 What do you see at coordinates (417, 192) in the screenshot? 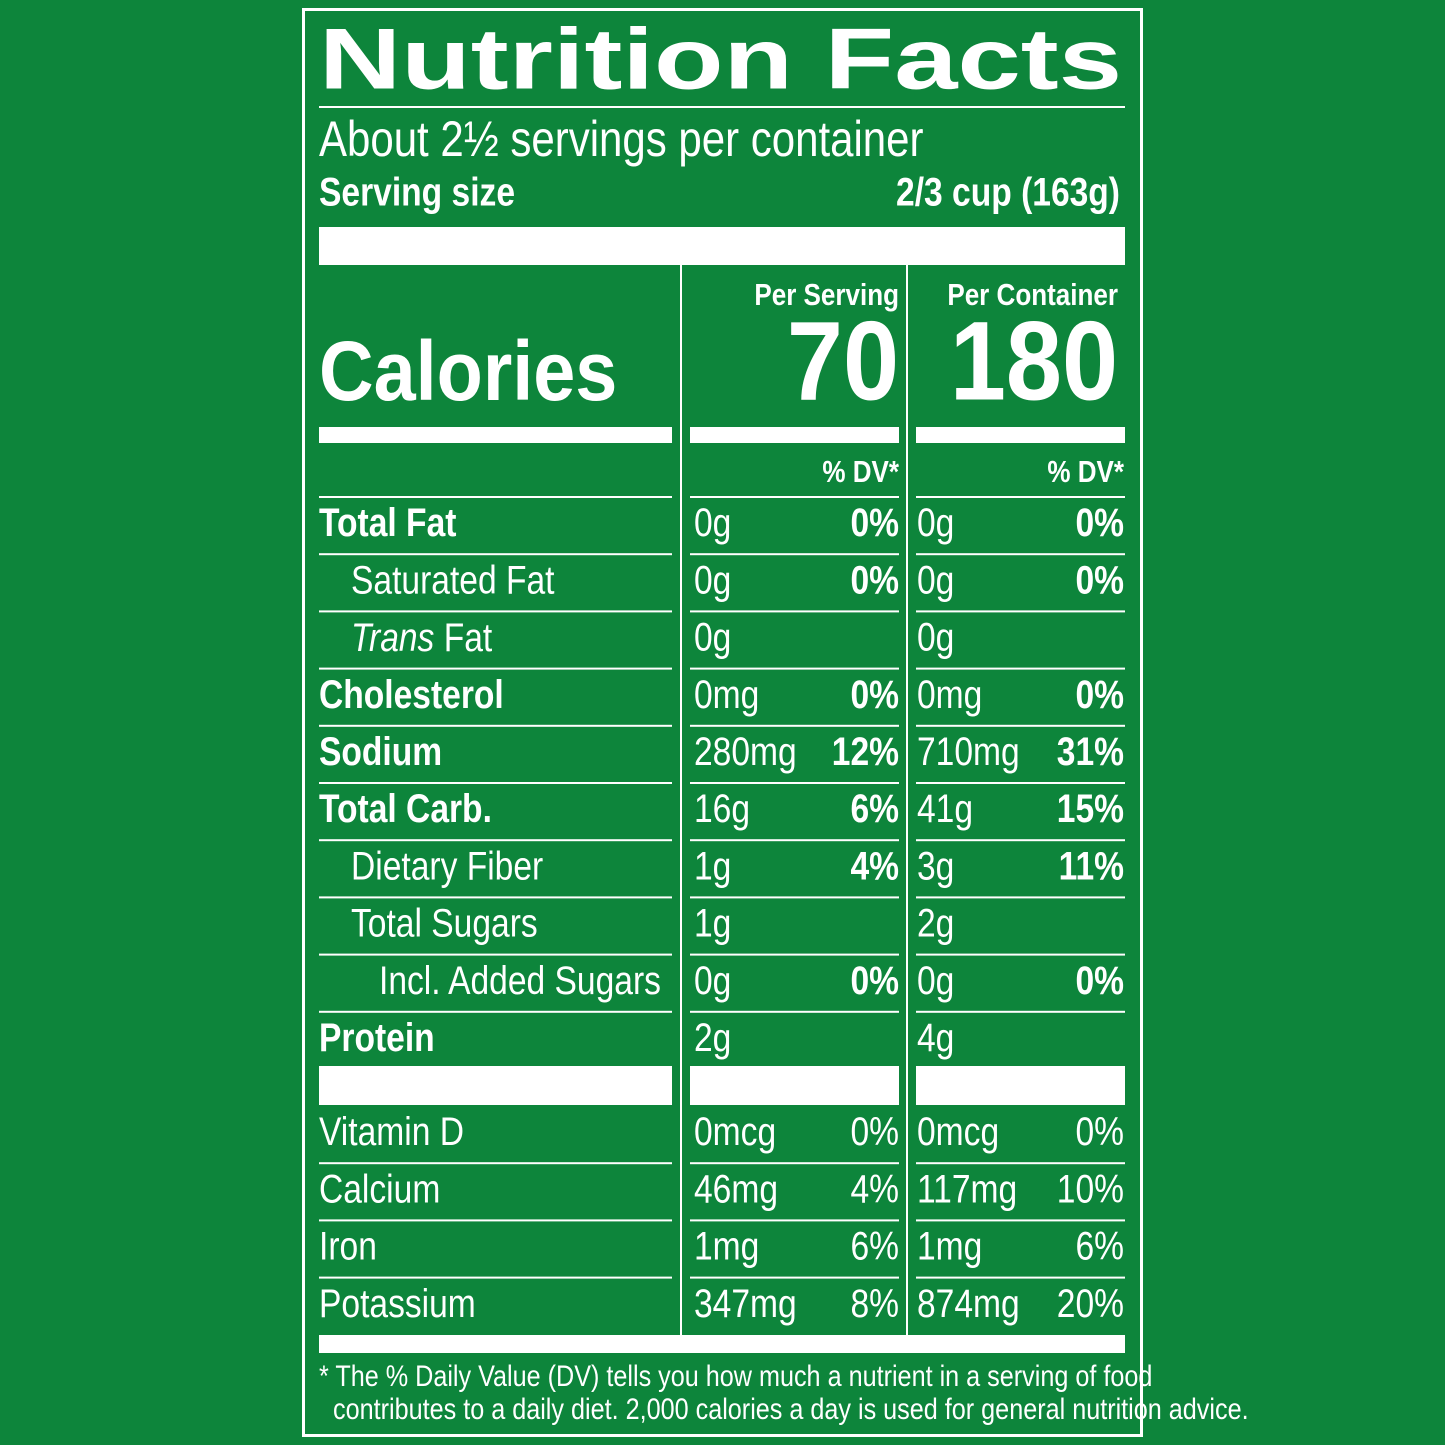
I see `serving-size-label: Serving size` at bounding box center [417, 192].